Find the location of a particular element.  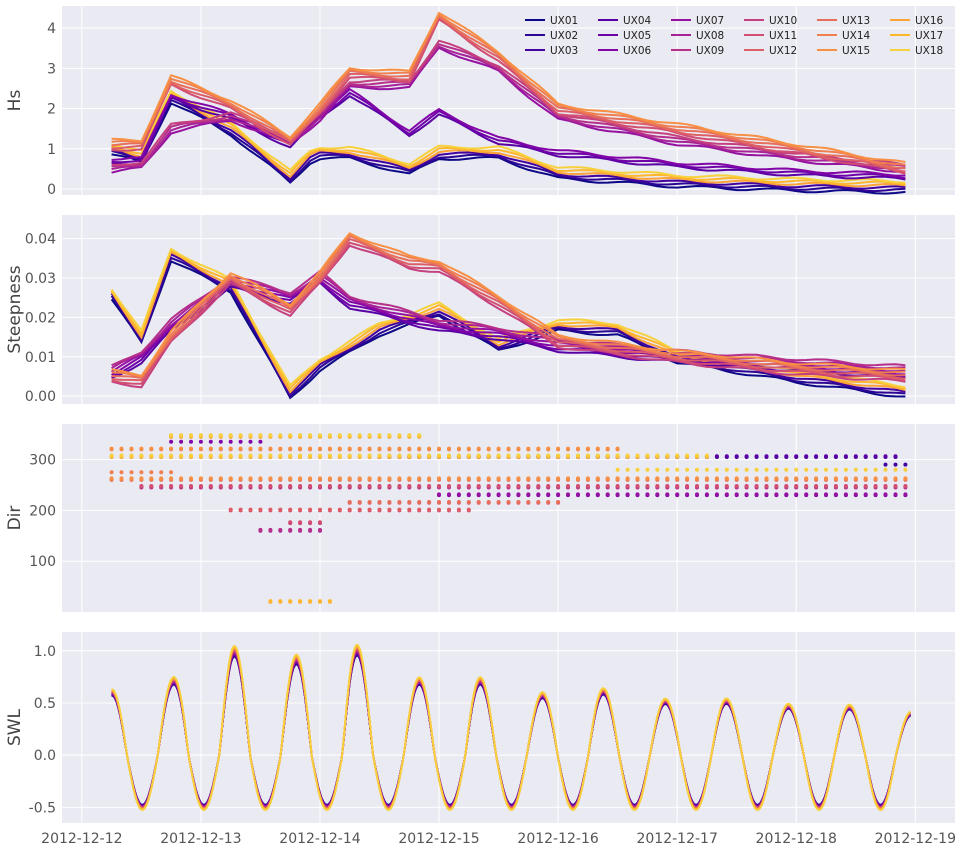

legend-label-ux11: UX11 is located at coordinates (783, 36).